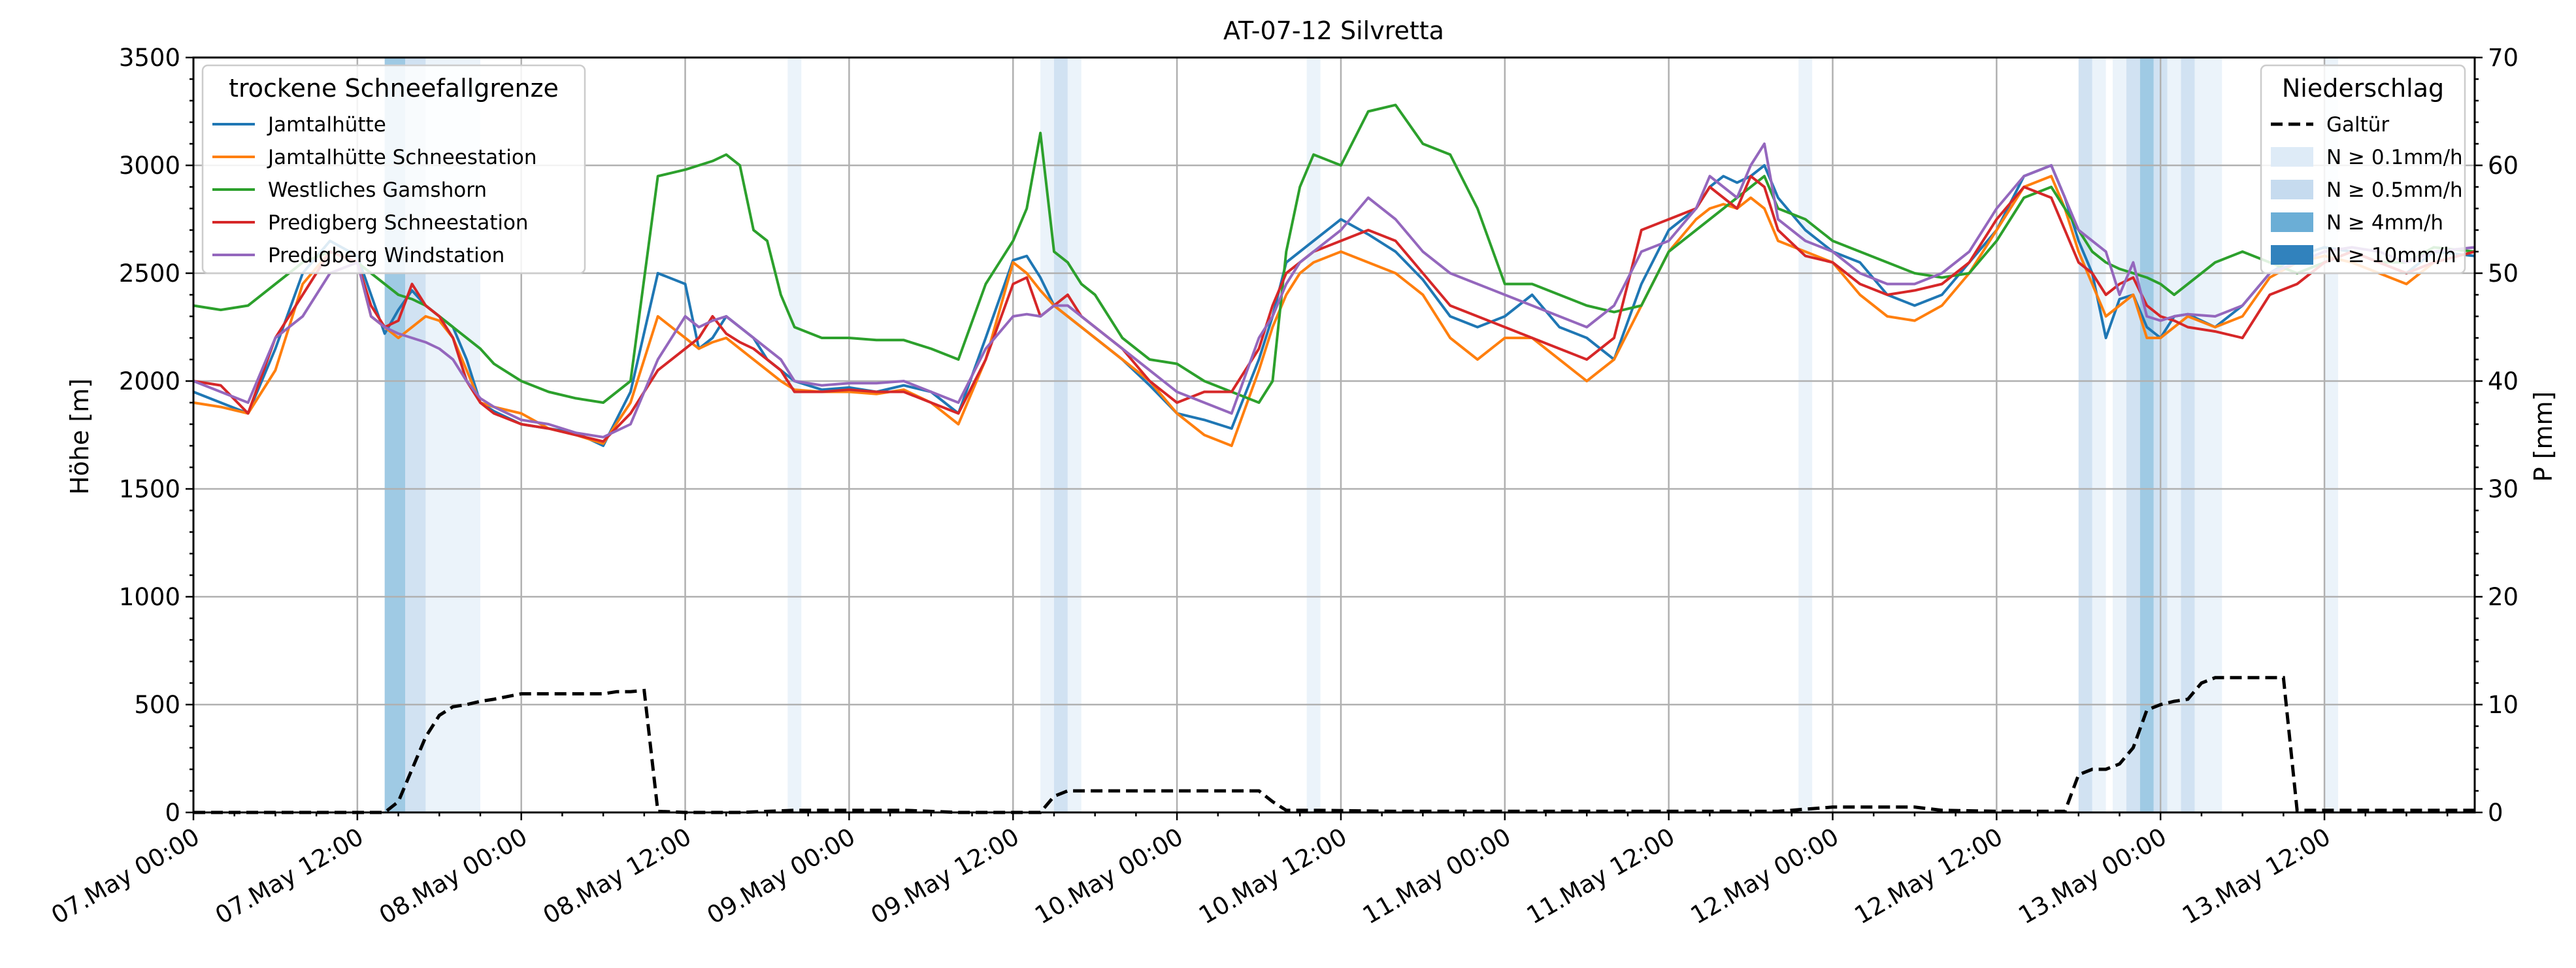  Describe the element at coordinates (2503, 381) in the screenshot. I see `y-tick-label-right: 40` at that location.